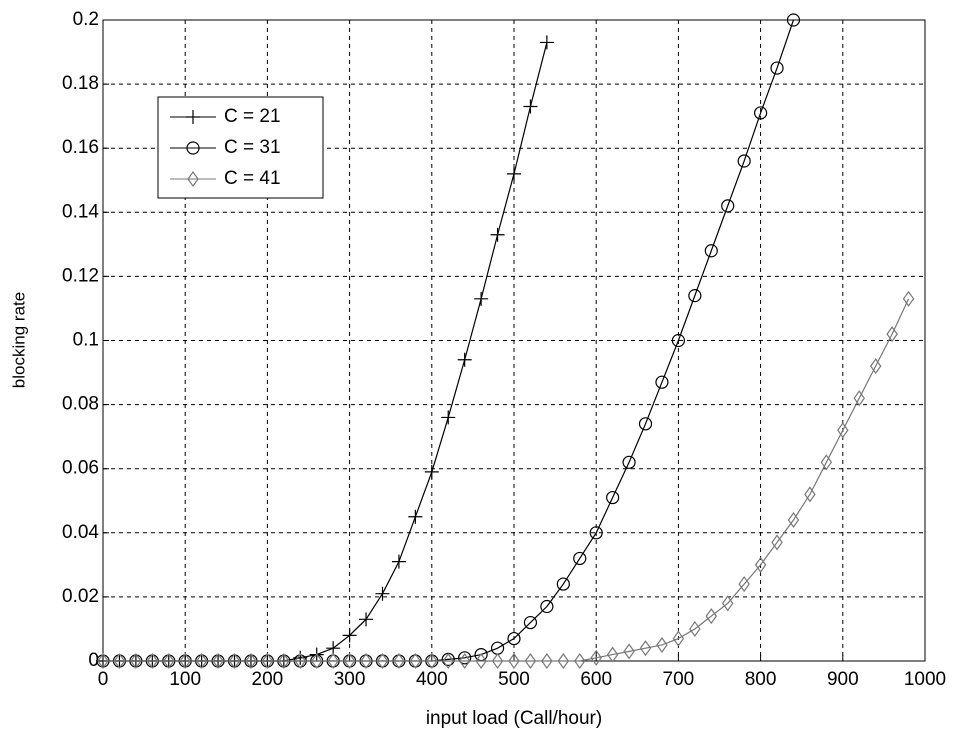 Image resolution: width=957 pixels, height=734 pixels. What do you see at coordinates (103, 679) in the screenshot?
I see `x-tick-label: 0` at bounding box center [103, 679].